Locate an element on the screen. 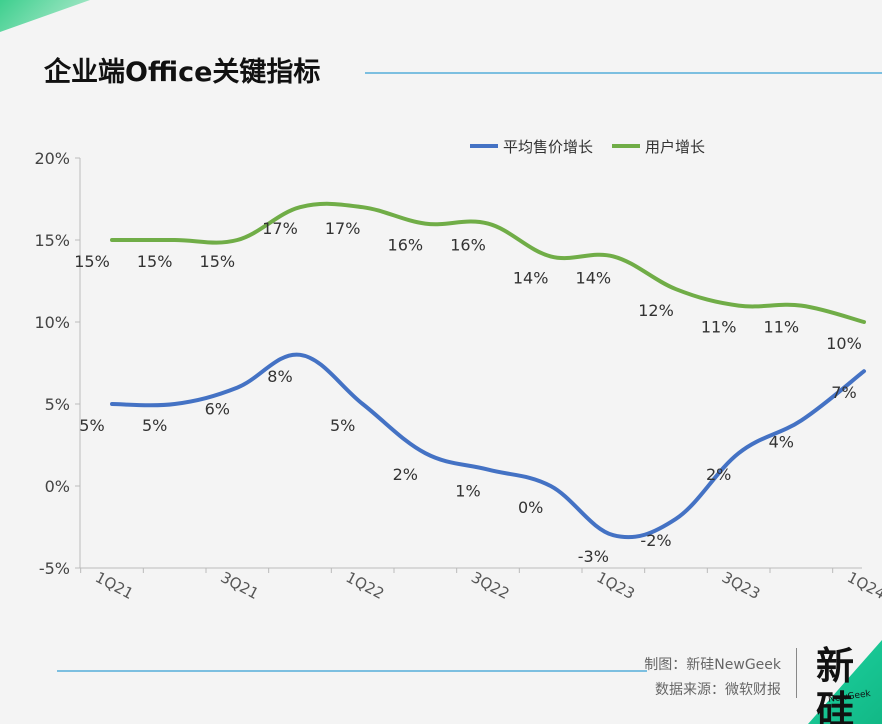  data-label: 12% is located at coordinates (656, 310).